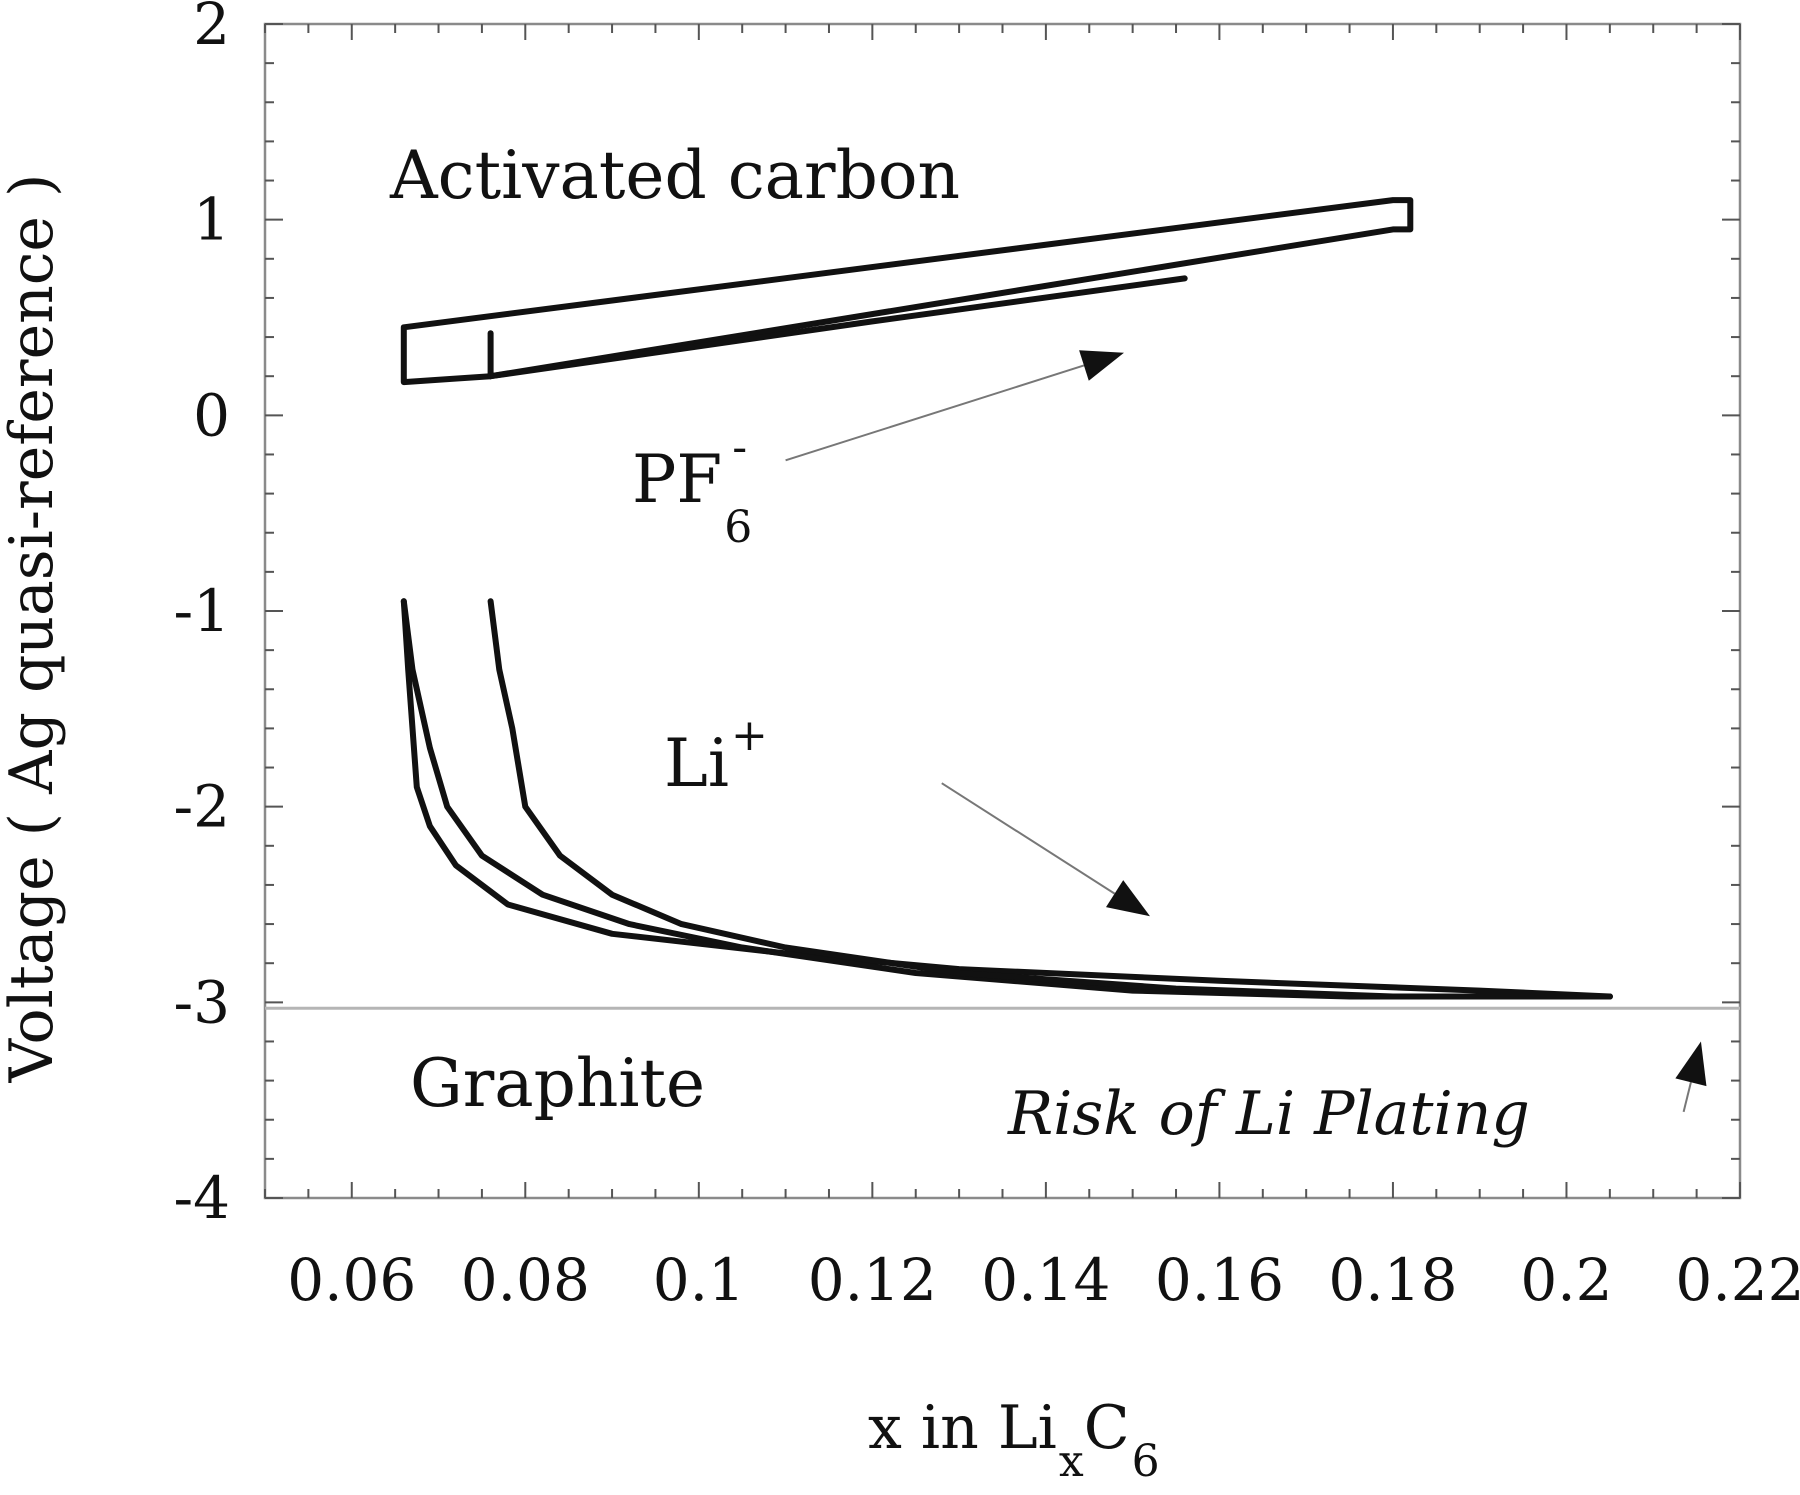 Image resolution: width=1800 pixels, height=1495 pixels. What do you see at coordinates (739, 447) in the screenshot?
I see `annotation-pf6-sup: -` at bounding box center [739, 447].